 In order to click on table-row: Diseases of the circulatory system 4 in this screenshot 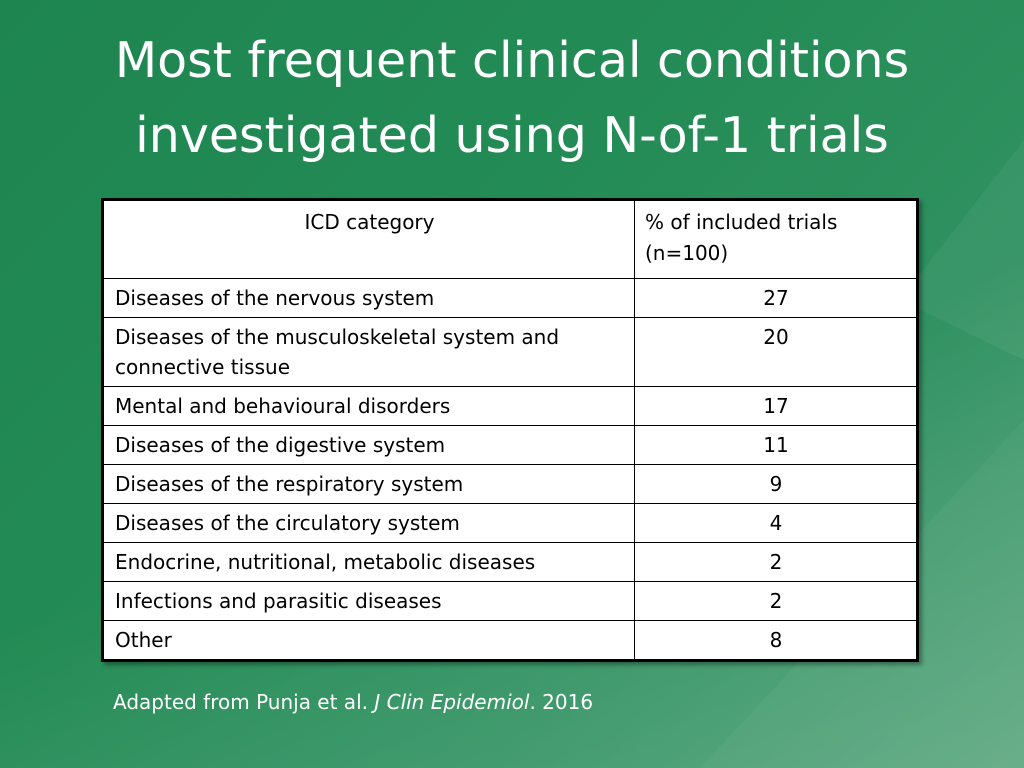, I will do `click(510, 523)`.